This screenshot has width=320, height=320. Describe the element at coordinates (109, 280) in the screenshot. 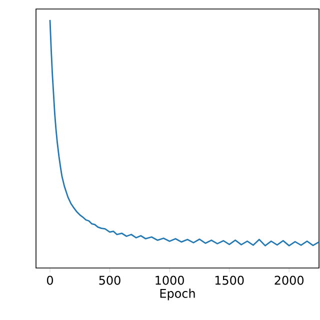

I see `x-tick-label: 500` at that location.